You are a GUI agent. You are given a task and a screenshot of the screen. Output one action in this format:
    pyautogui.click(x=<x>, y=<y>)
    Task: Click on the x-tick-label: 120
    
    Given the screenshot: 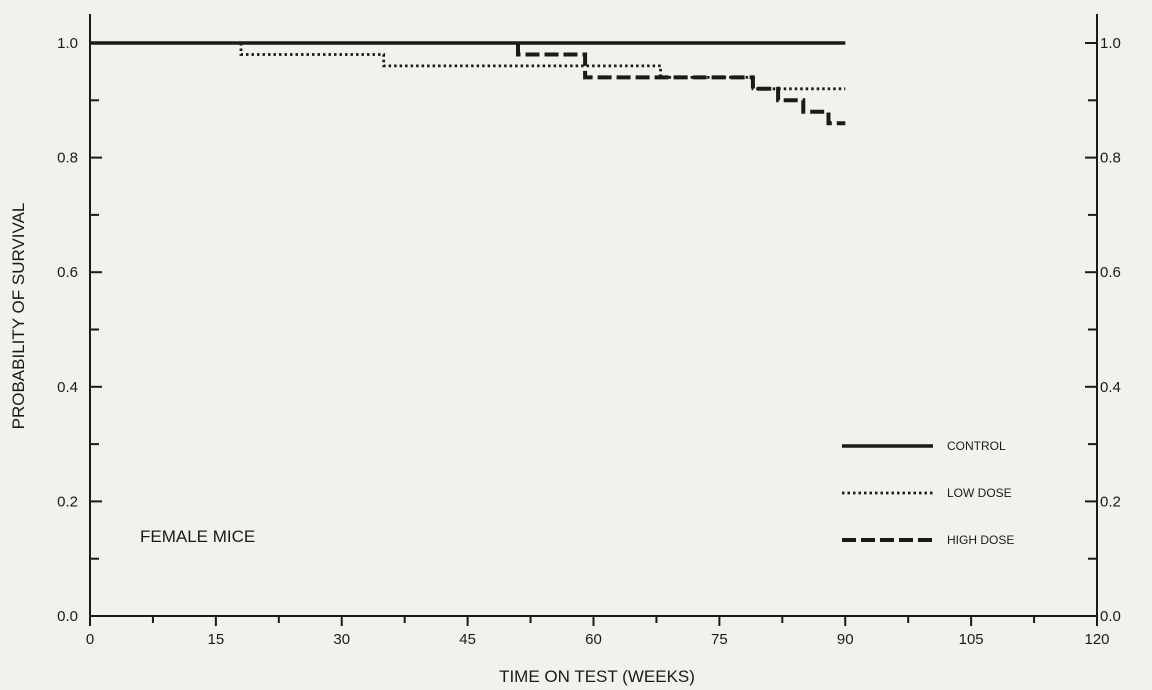 What is the action you would take?
    pyautogui.click(x=1096, y=639)
    